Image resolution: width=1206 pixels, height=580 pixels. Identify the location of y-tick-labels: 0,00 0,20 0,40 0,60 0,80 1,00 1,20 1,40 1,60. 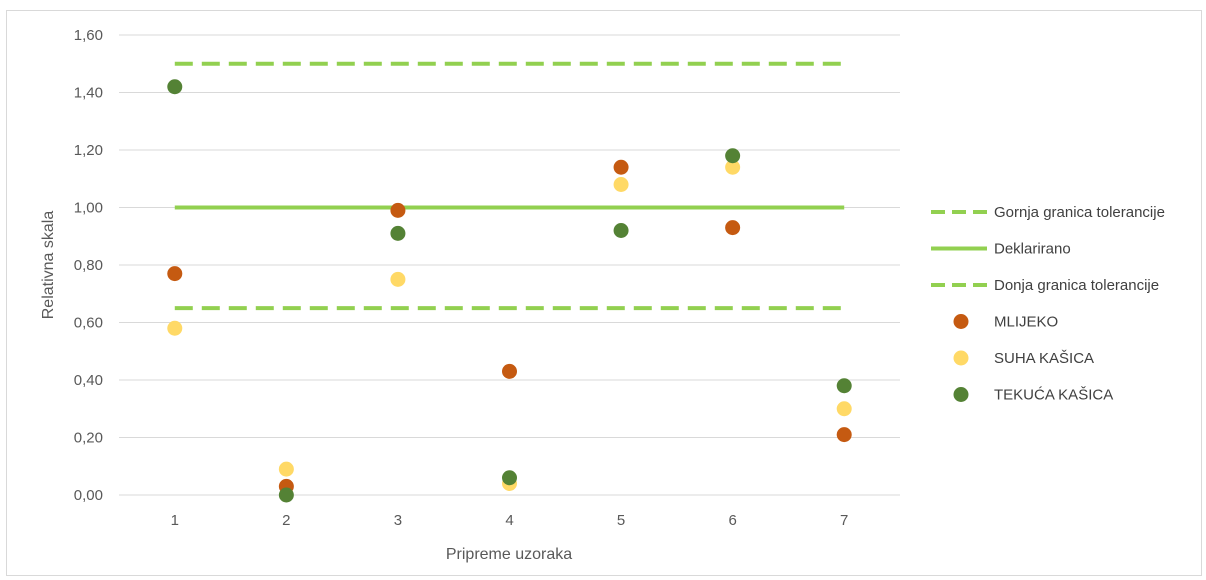
(88, 265).